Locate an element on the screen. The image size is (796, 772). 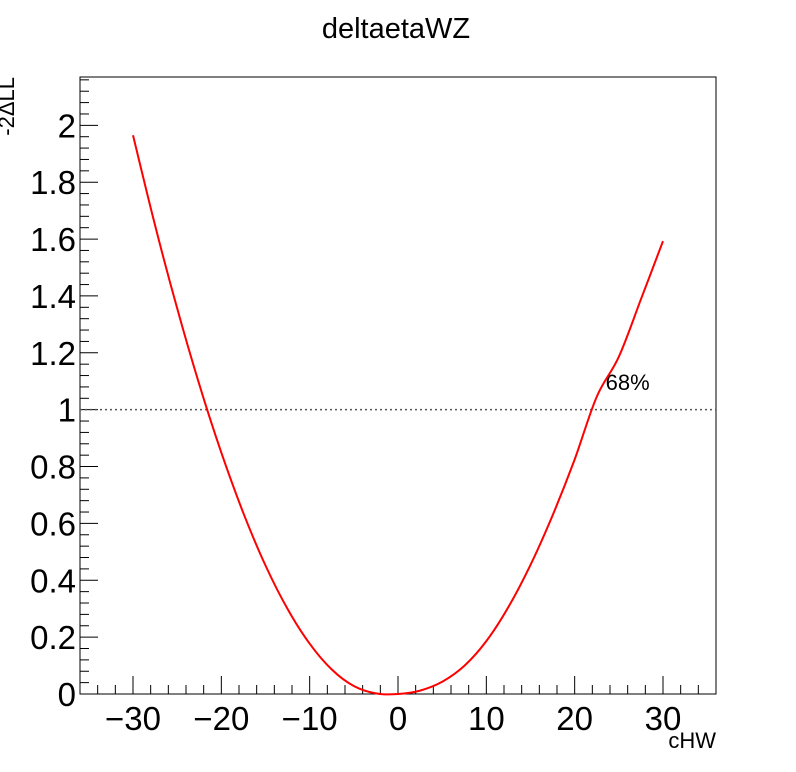
y-tick-label: 0.8 is located at coordinates (53, 467).